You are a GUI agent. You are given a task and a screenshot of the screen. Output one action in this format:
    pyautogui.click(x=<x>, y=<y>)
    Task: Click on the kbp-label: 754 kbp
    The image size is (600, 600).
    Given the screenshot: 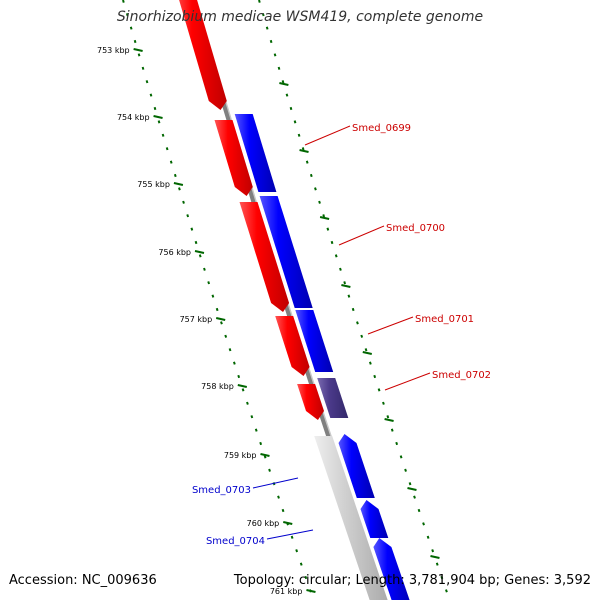 What is the action you would take?
    pyautogui.click(x=133, y=117)
    